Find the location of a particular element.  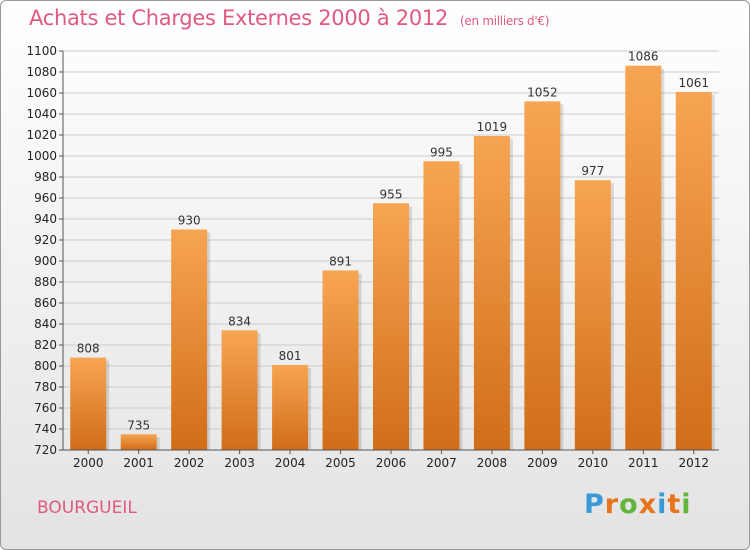

data-label-2006: 955 is located at coordinates (391, 194).